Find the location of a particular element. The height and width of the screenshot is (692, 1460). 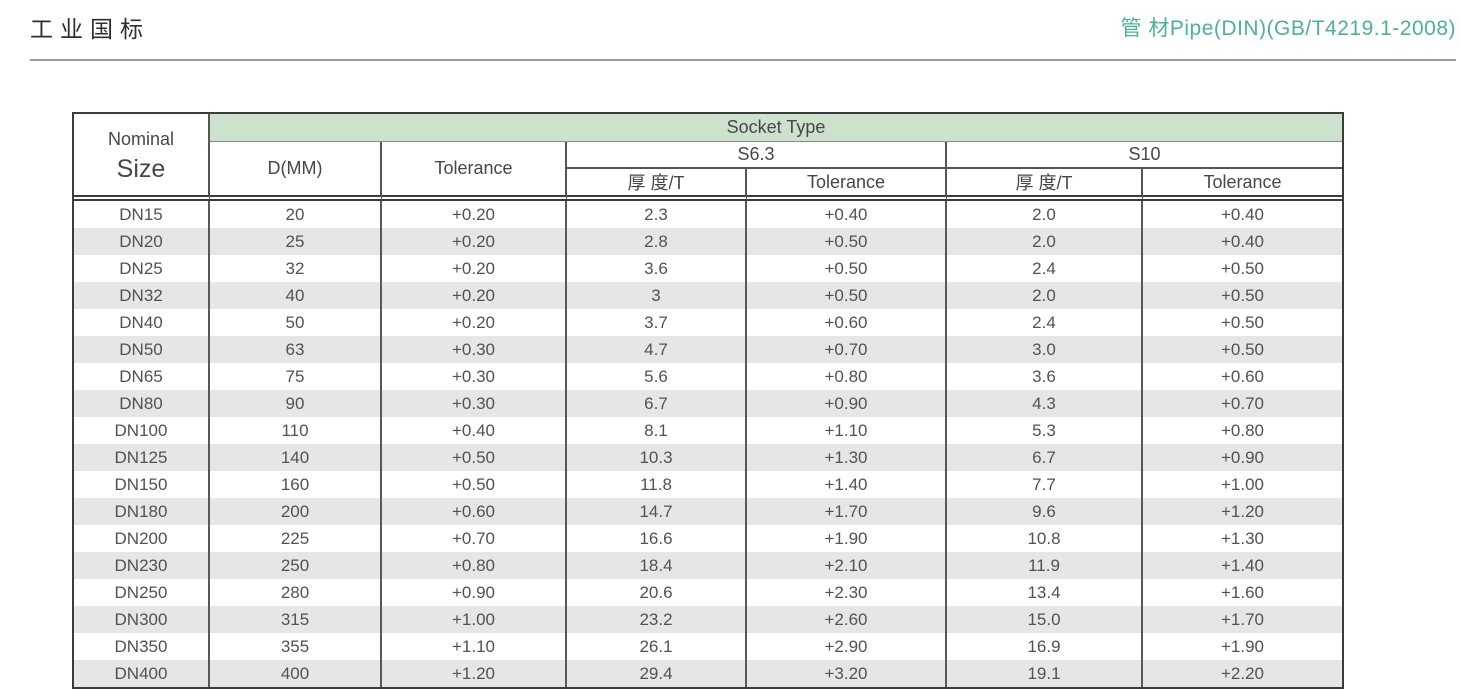

header-nominal-size: Nominal Size is located at coordinates (142, 157).